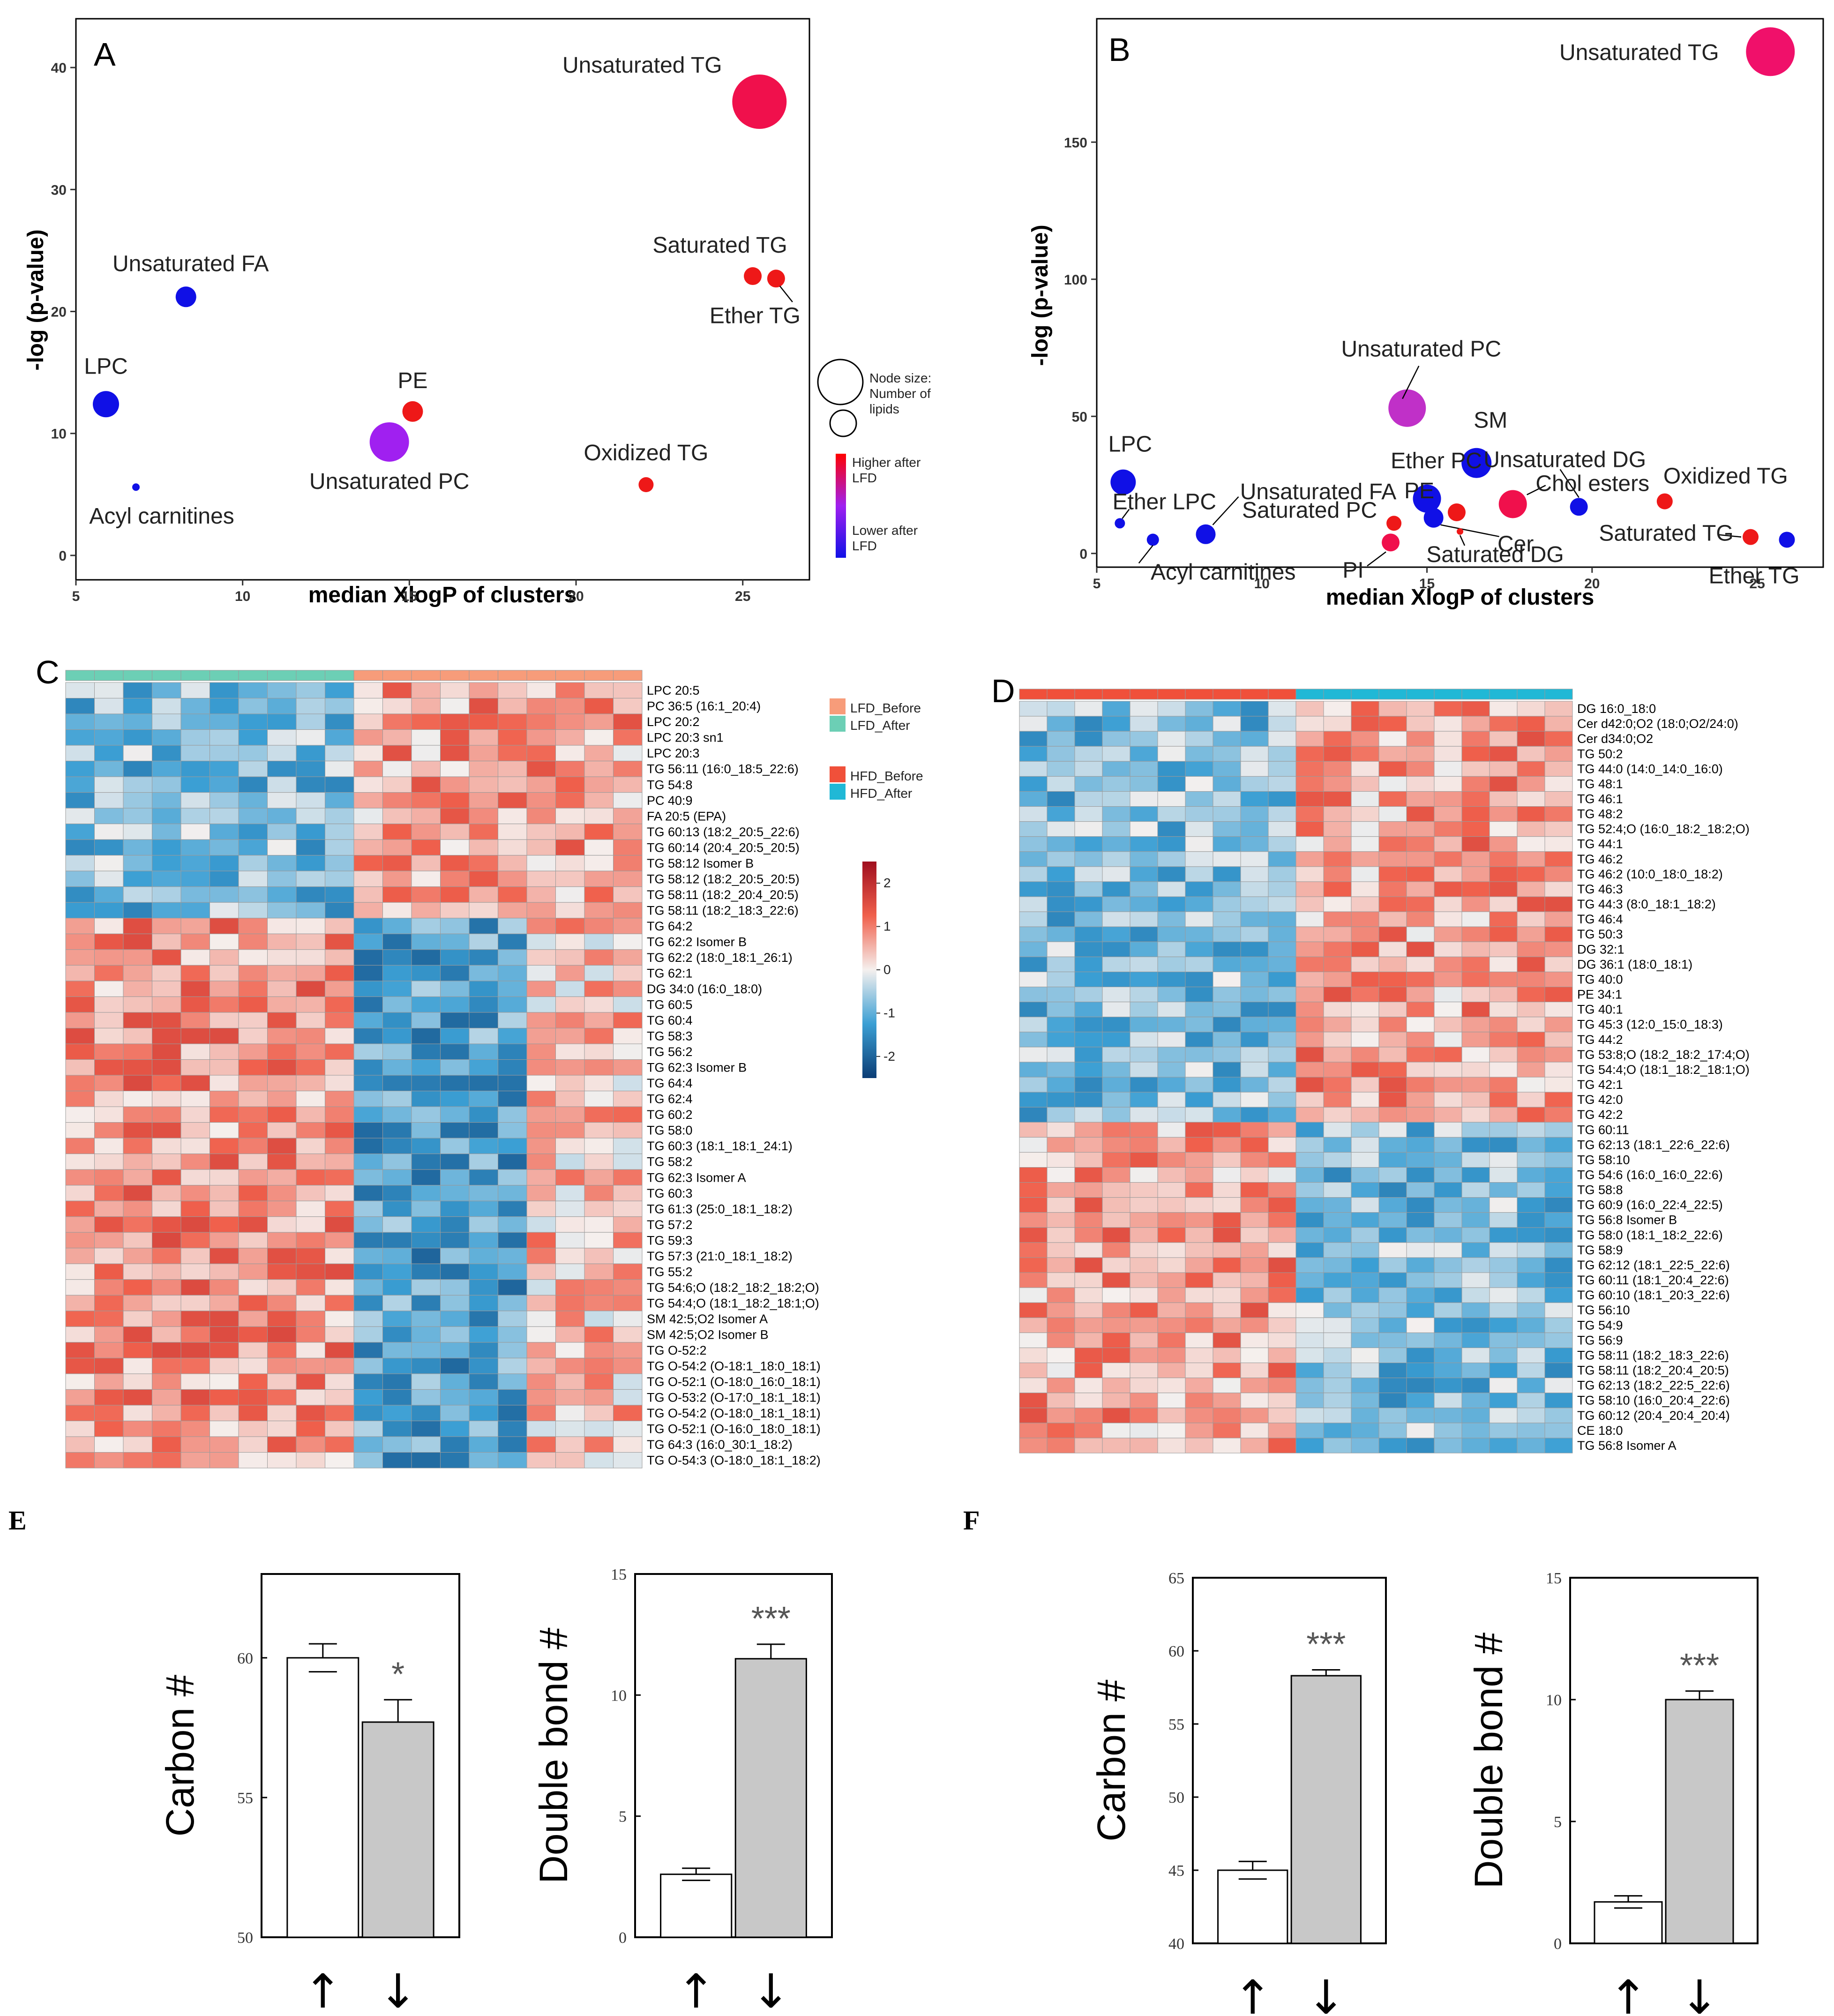 This screenshot has height=2016, width=1834. I want to click on row-label: Cer d34:0;O2, so click(1615, 739).